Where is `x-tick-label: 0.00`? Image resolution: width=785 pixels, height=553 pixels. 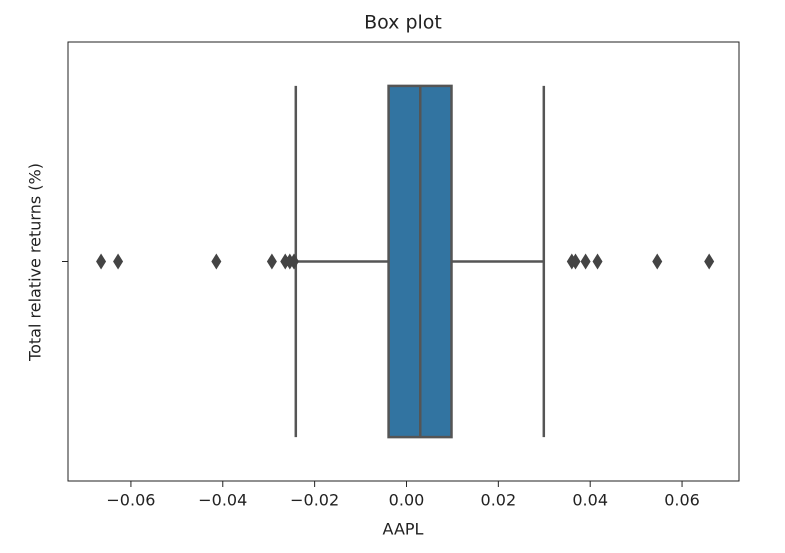
x-tick-label: 0.00 is located at coordinates (407, 500).